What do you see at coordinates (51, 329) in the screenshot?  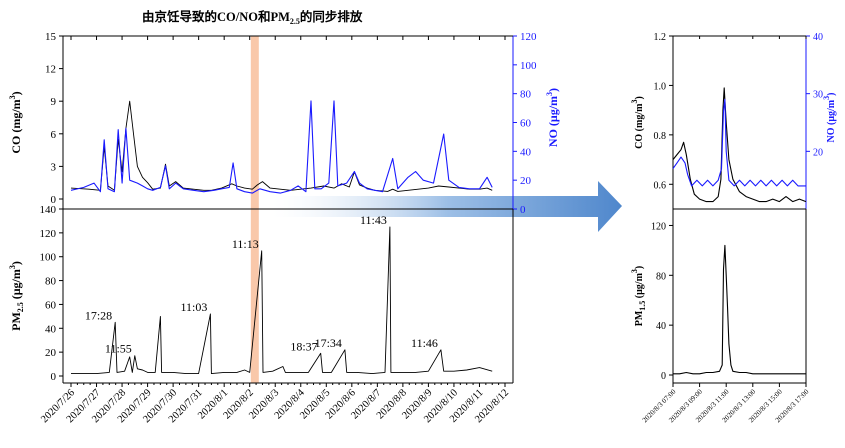 I see `pm-tick-label: 40` at bounding box center [51, 329].